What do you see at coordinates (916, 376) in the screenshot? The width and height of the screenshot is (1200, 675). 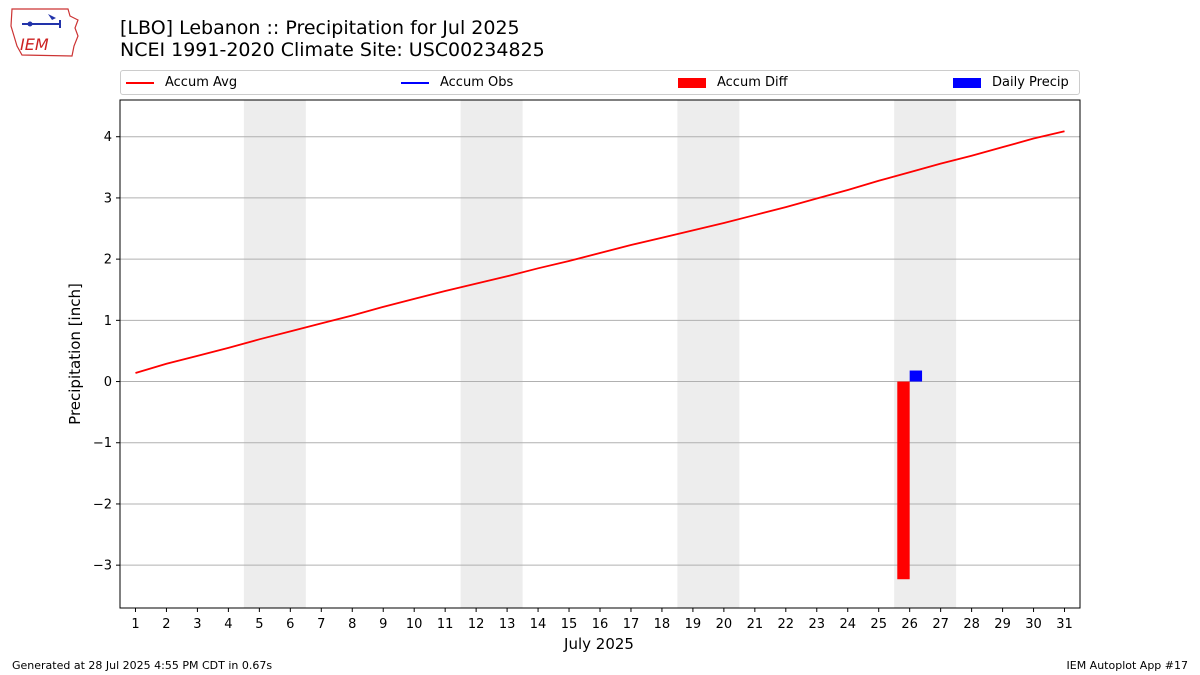 I see `daily-precip-bar` at bounding box center [916, 376].